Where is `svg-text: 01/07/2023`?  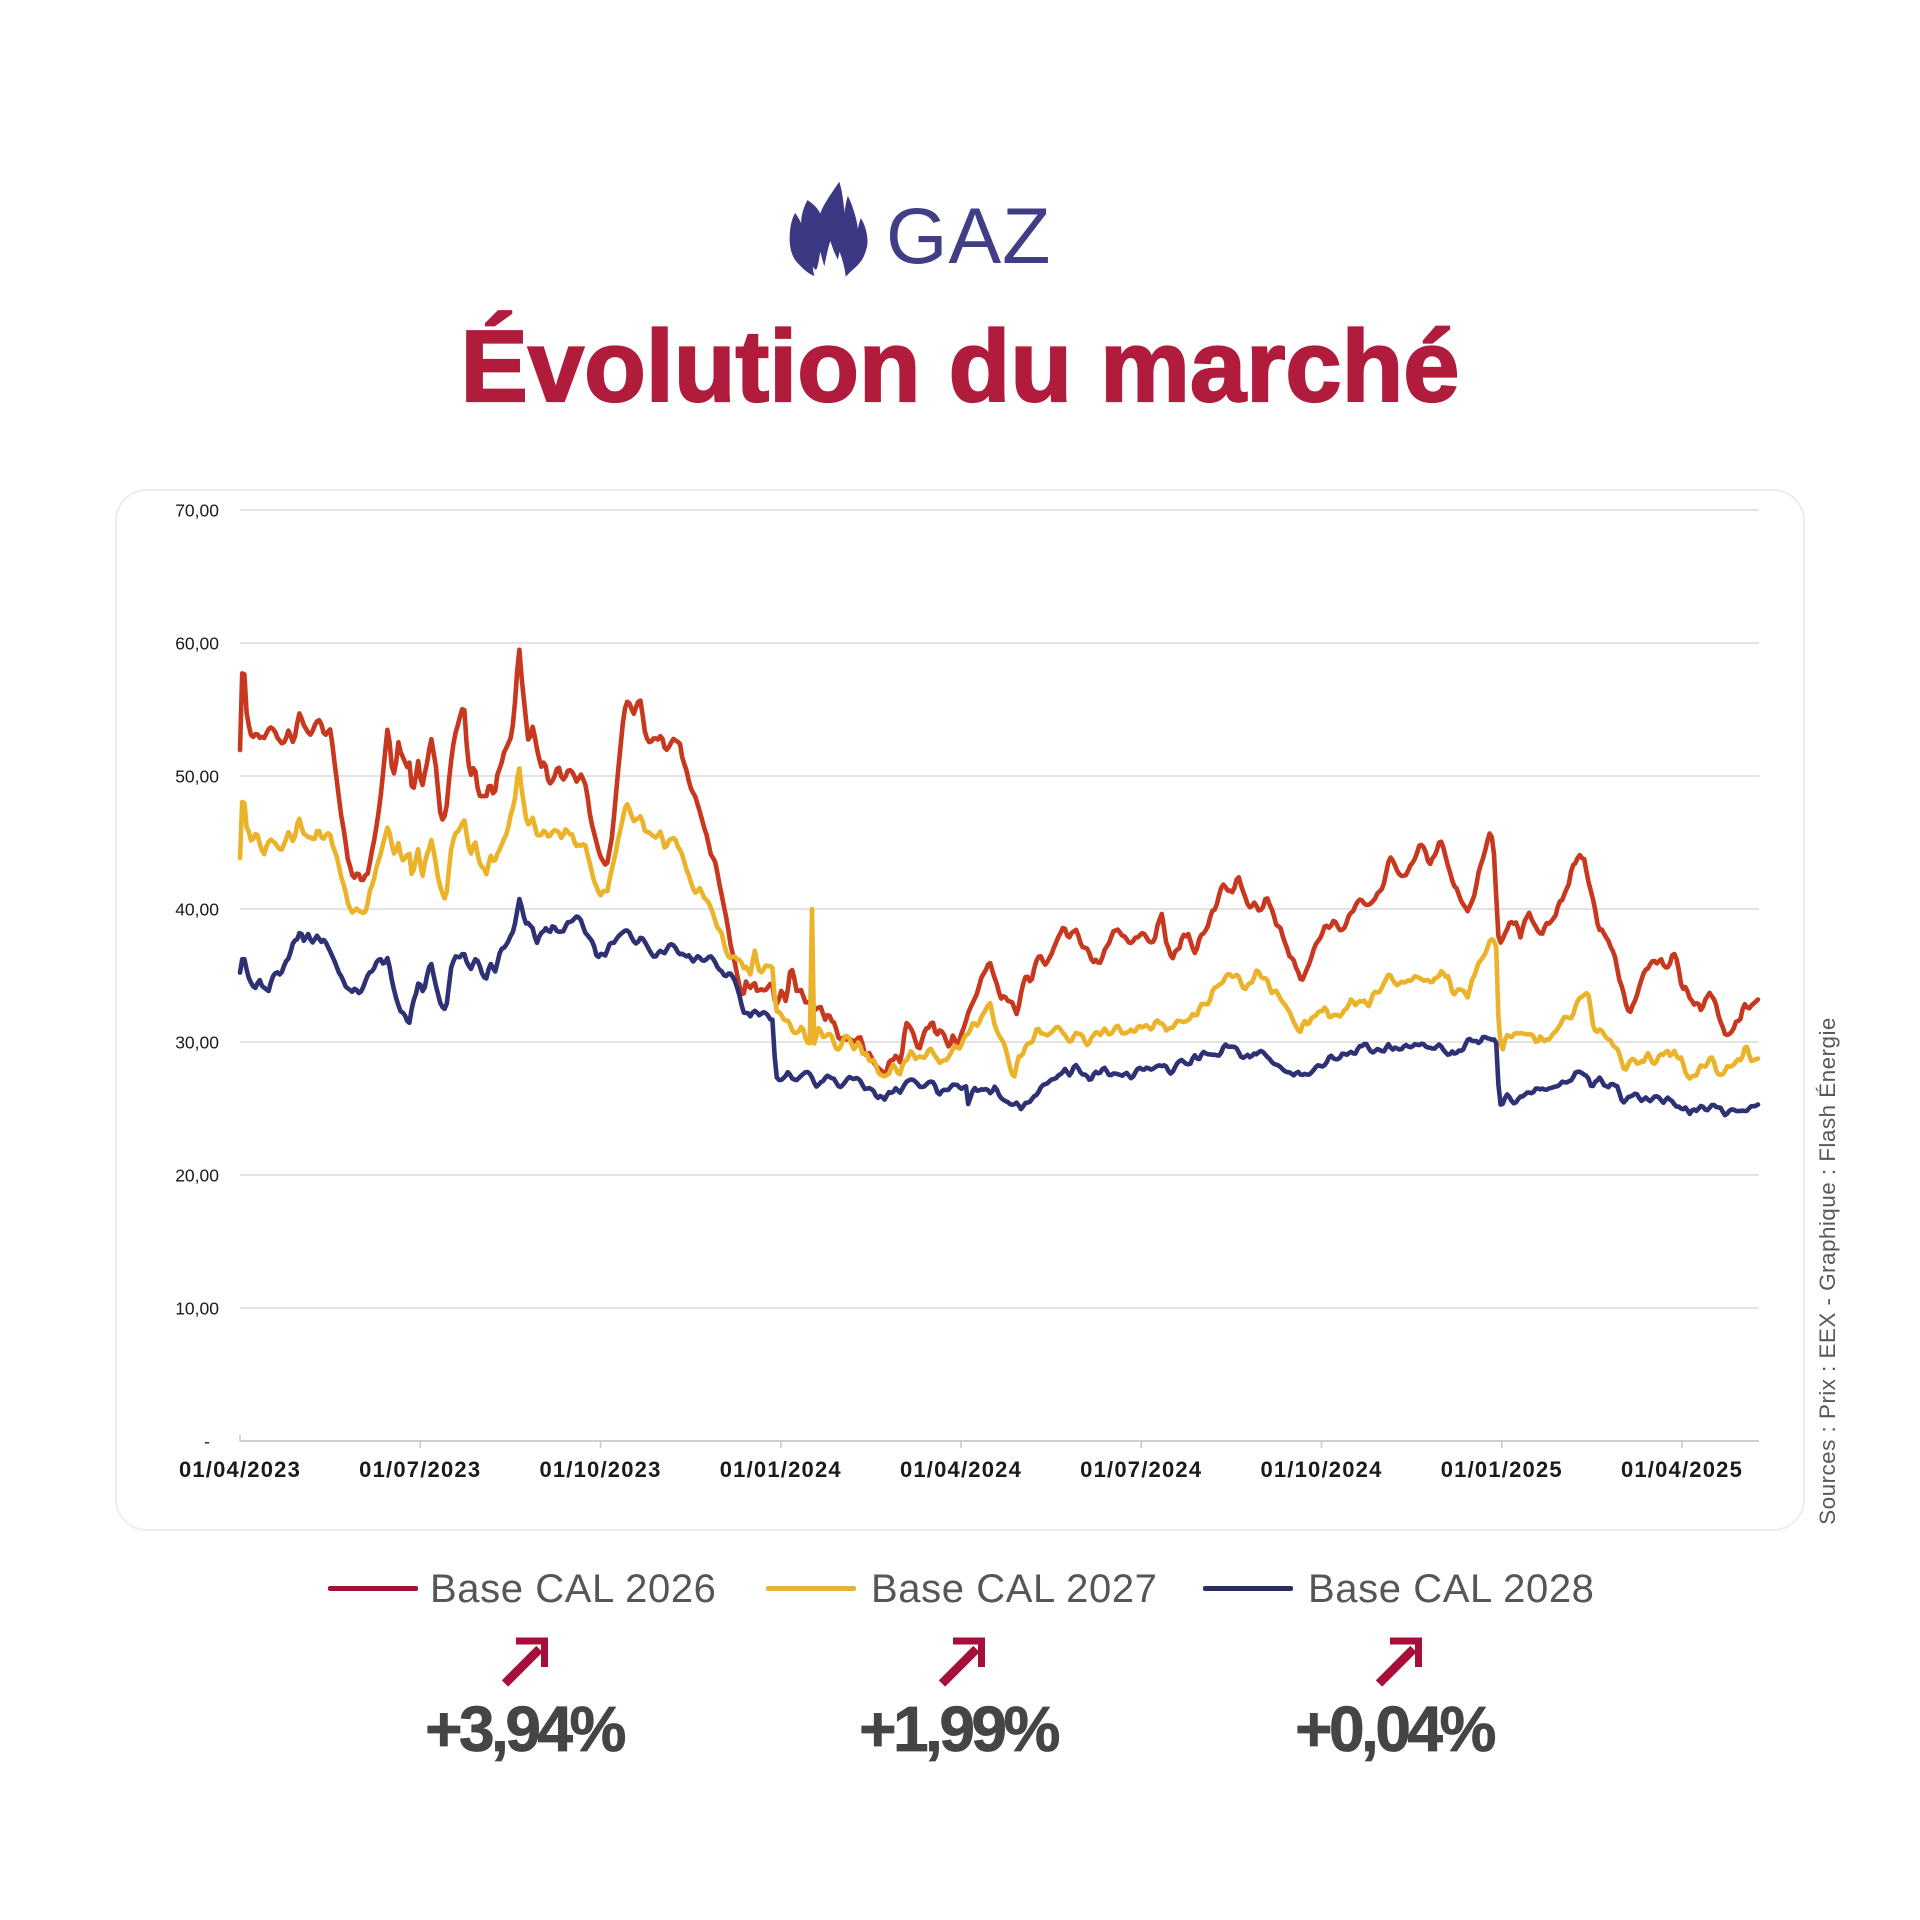
svg-text: 01/07/2023 is located at coordinates (420, 1469).